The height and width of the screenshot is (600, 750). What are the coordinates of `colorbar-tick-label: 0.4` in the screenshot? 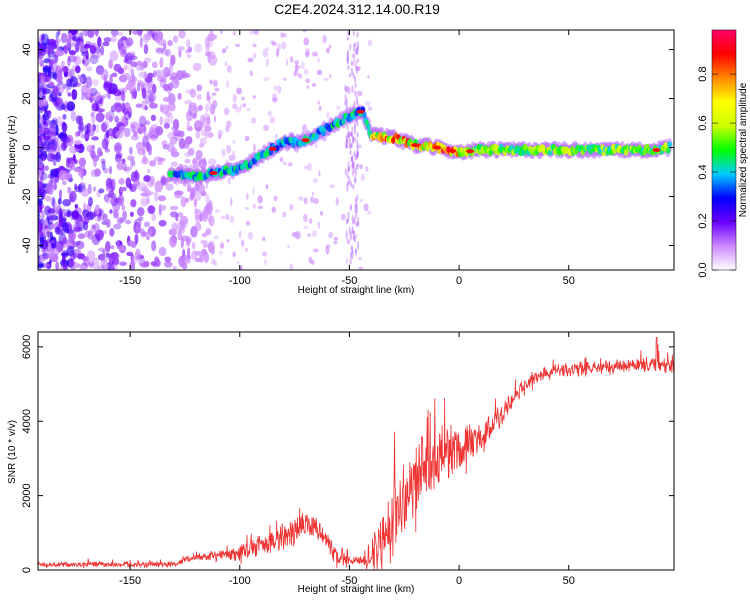 It's located at (703, 171).